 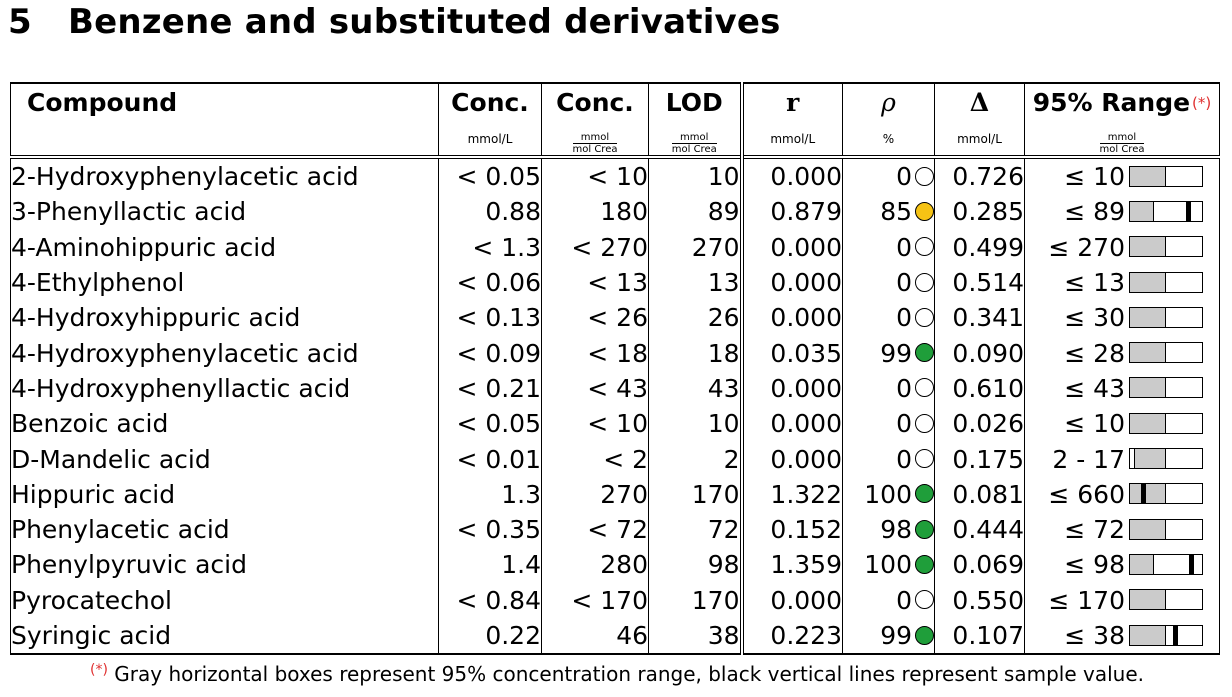 I want to click on delta-value-cell: 0.026, so click(x=979, y=424).